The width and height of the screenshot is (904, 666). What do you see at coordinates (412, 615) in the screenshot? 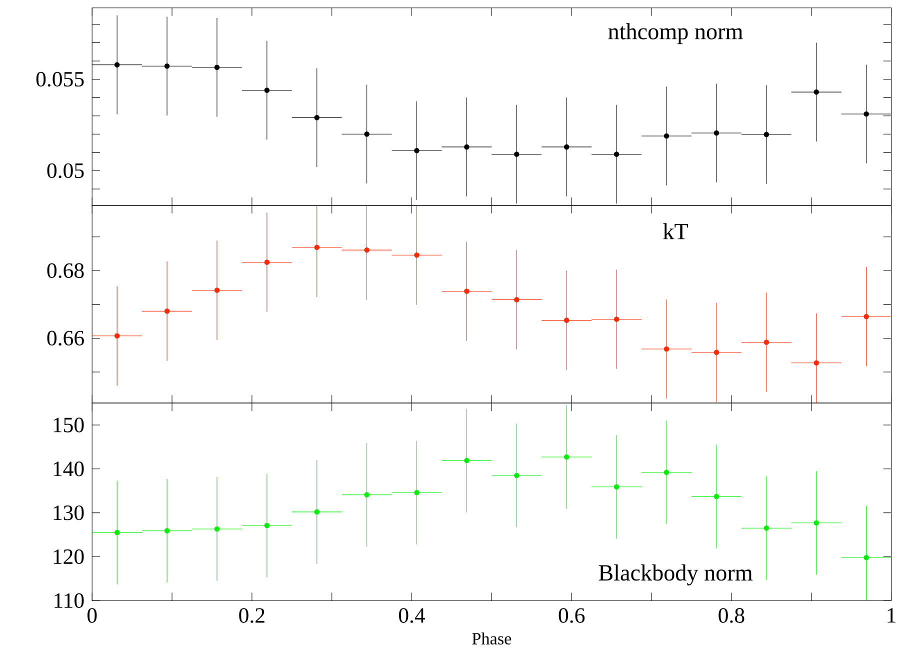
I see `x-tick-label: 0.4` at bounding box center [412, 615].